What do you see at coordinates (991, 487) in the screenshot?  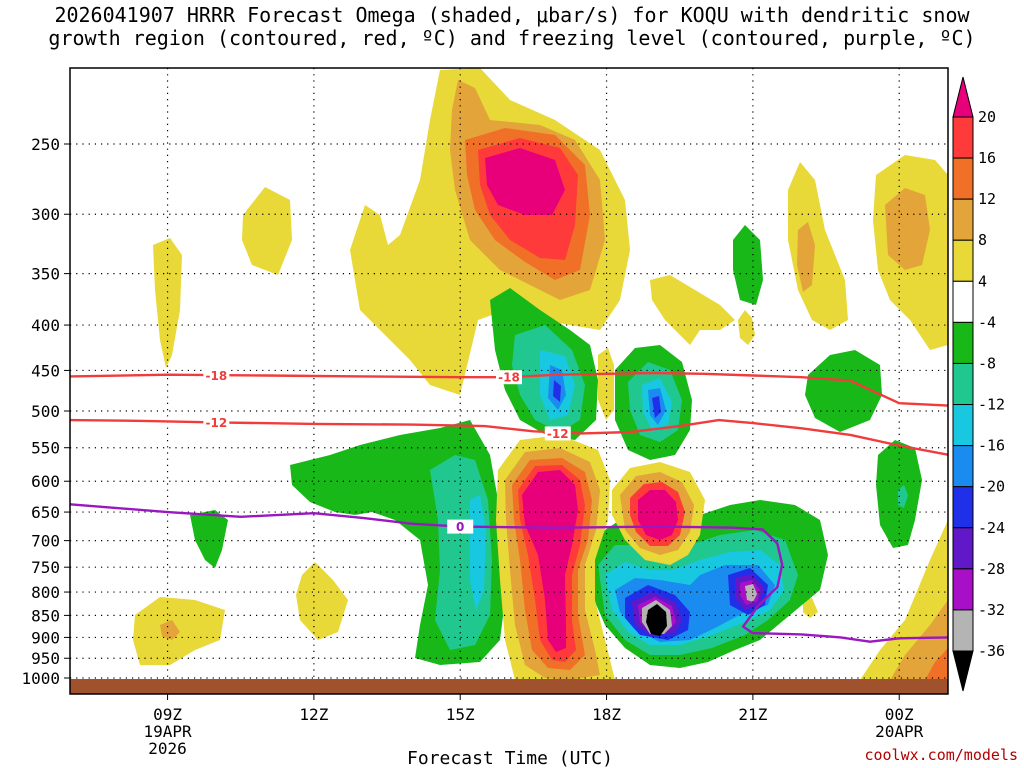 I see `colorbar-label: -20` at bounding box center [991, 487].